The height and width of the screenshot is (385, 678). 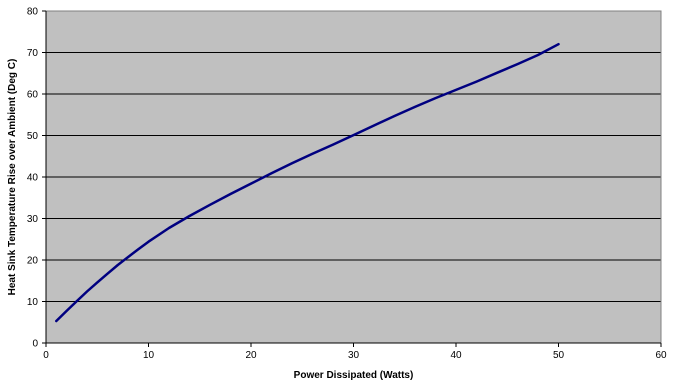 I want to click on y-axis-ticks: 0 10 20 30 40 50 60 70 80, so click(x=36, y=178).